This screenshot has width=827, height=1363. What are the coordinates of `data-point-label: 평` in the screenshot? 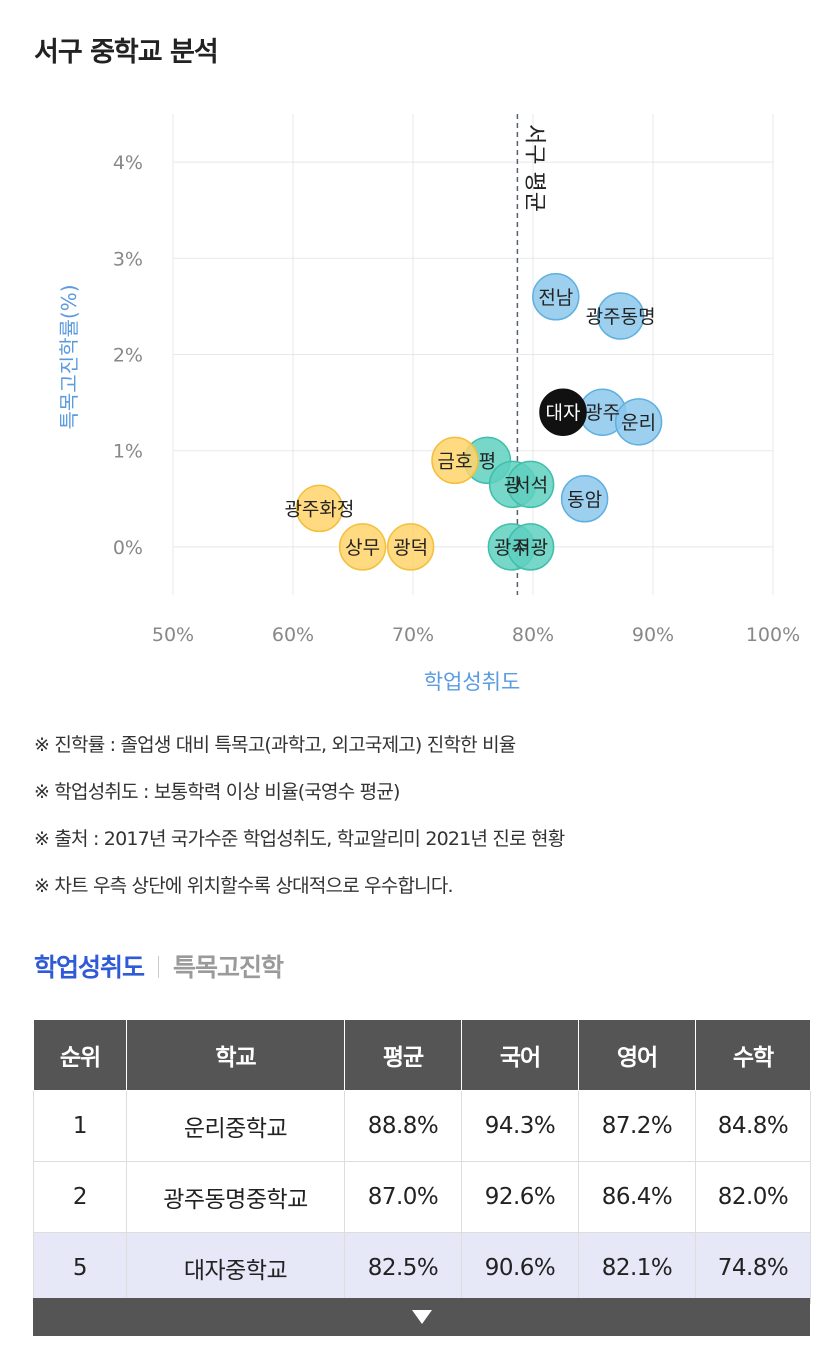 It's located at (487, 461).